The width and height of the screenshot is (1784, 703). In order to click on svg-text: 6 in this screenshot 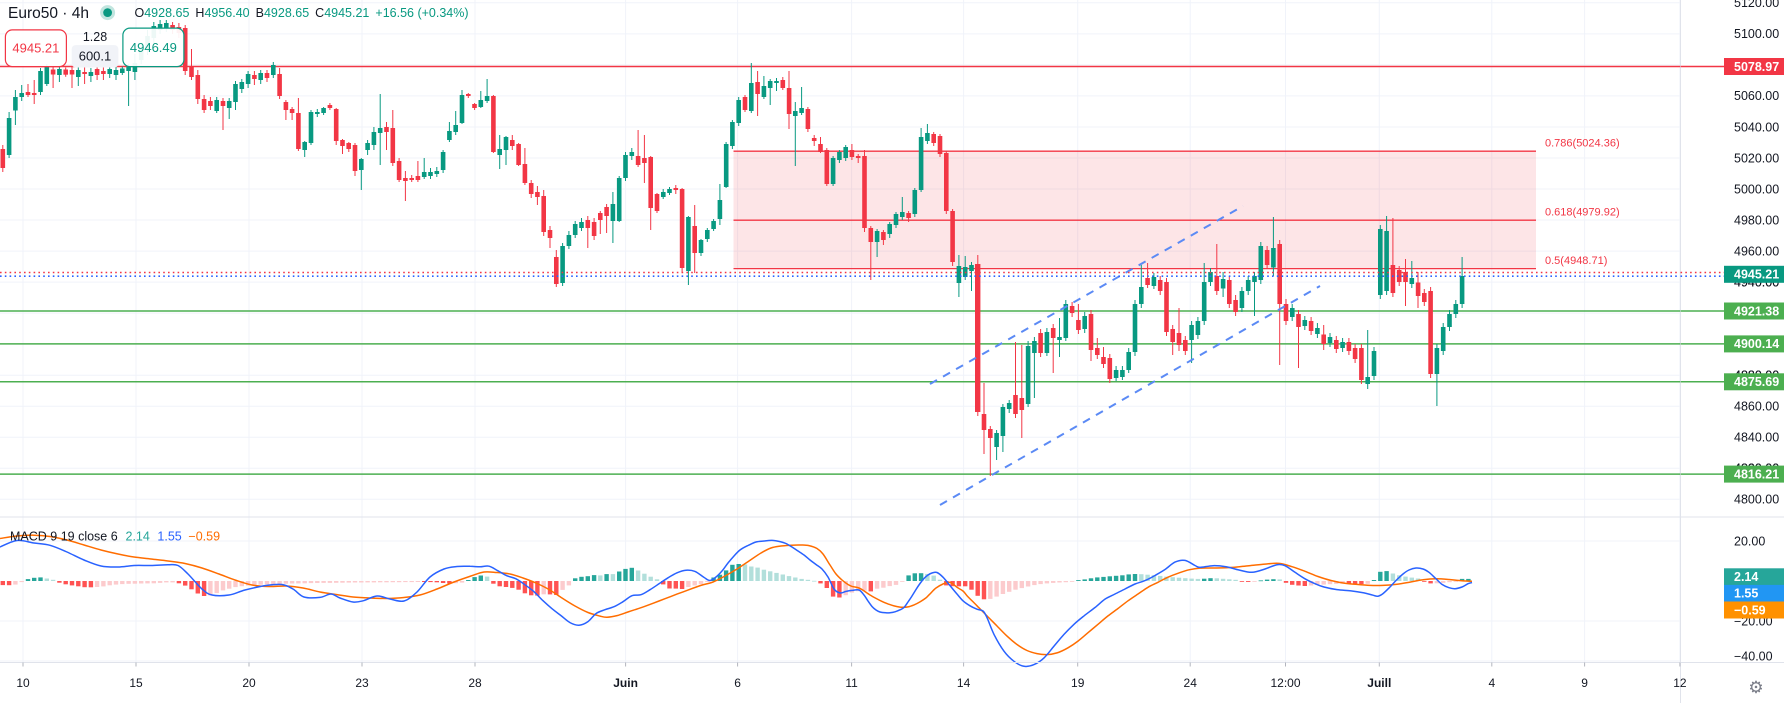, I will do `click(737, 683)`.